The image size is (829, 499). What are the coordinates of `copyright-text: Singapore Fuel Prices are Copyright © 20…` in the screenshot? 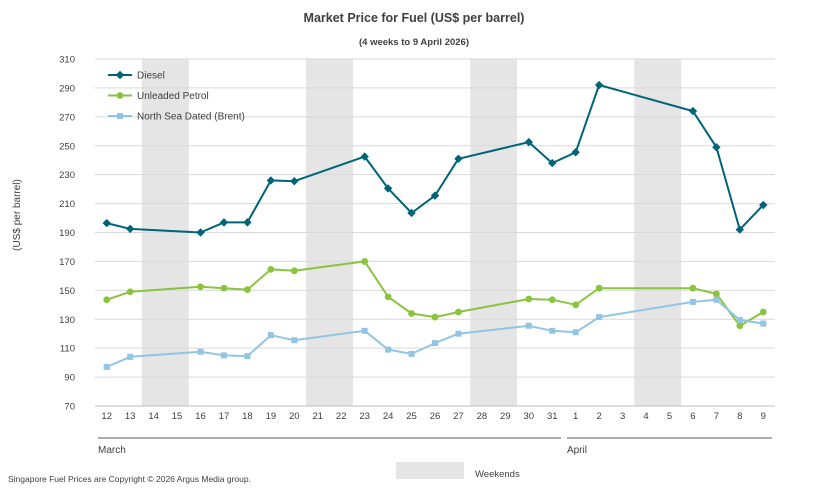 It's located at (129, 479).